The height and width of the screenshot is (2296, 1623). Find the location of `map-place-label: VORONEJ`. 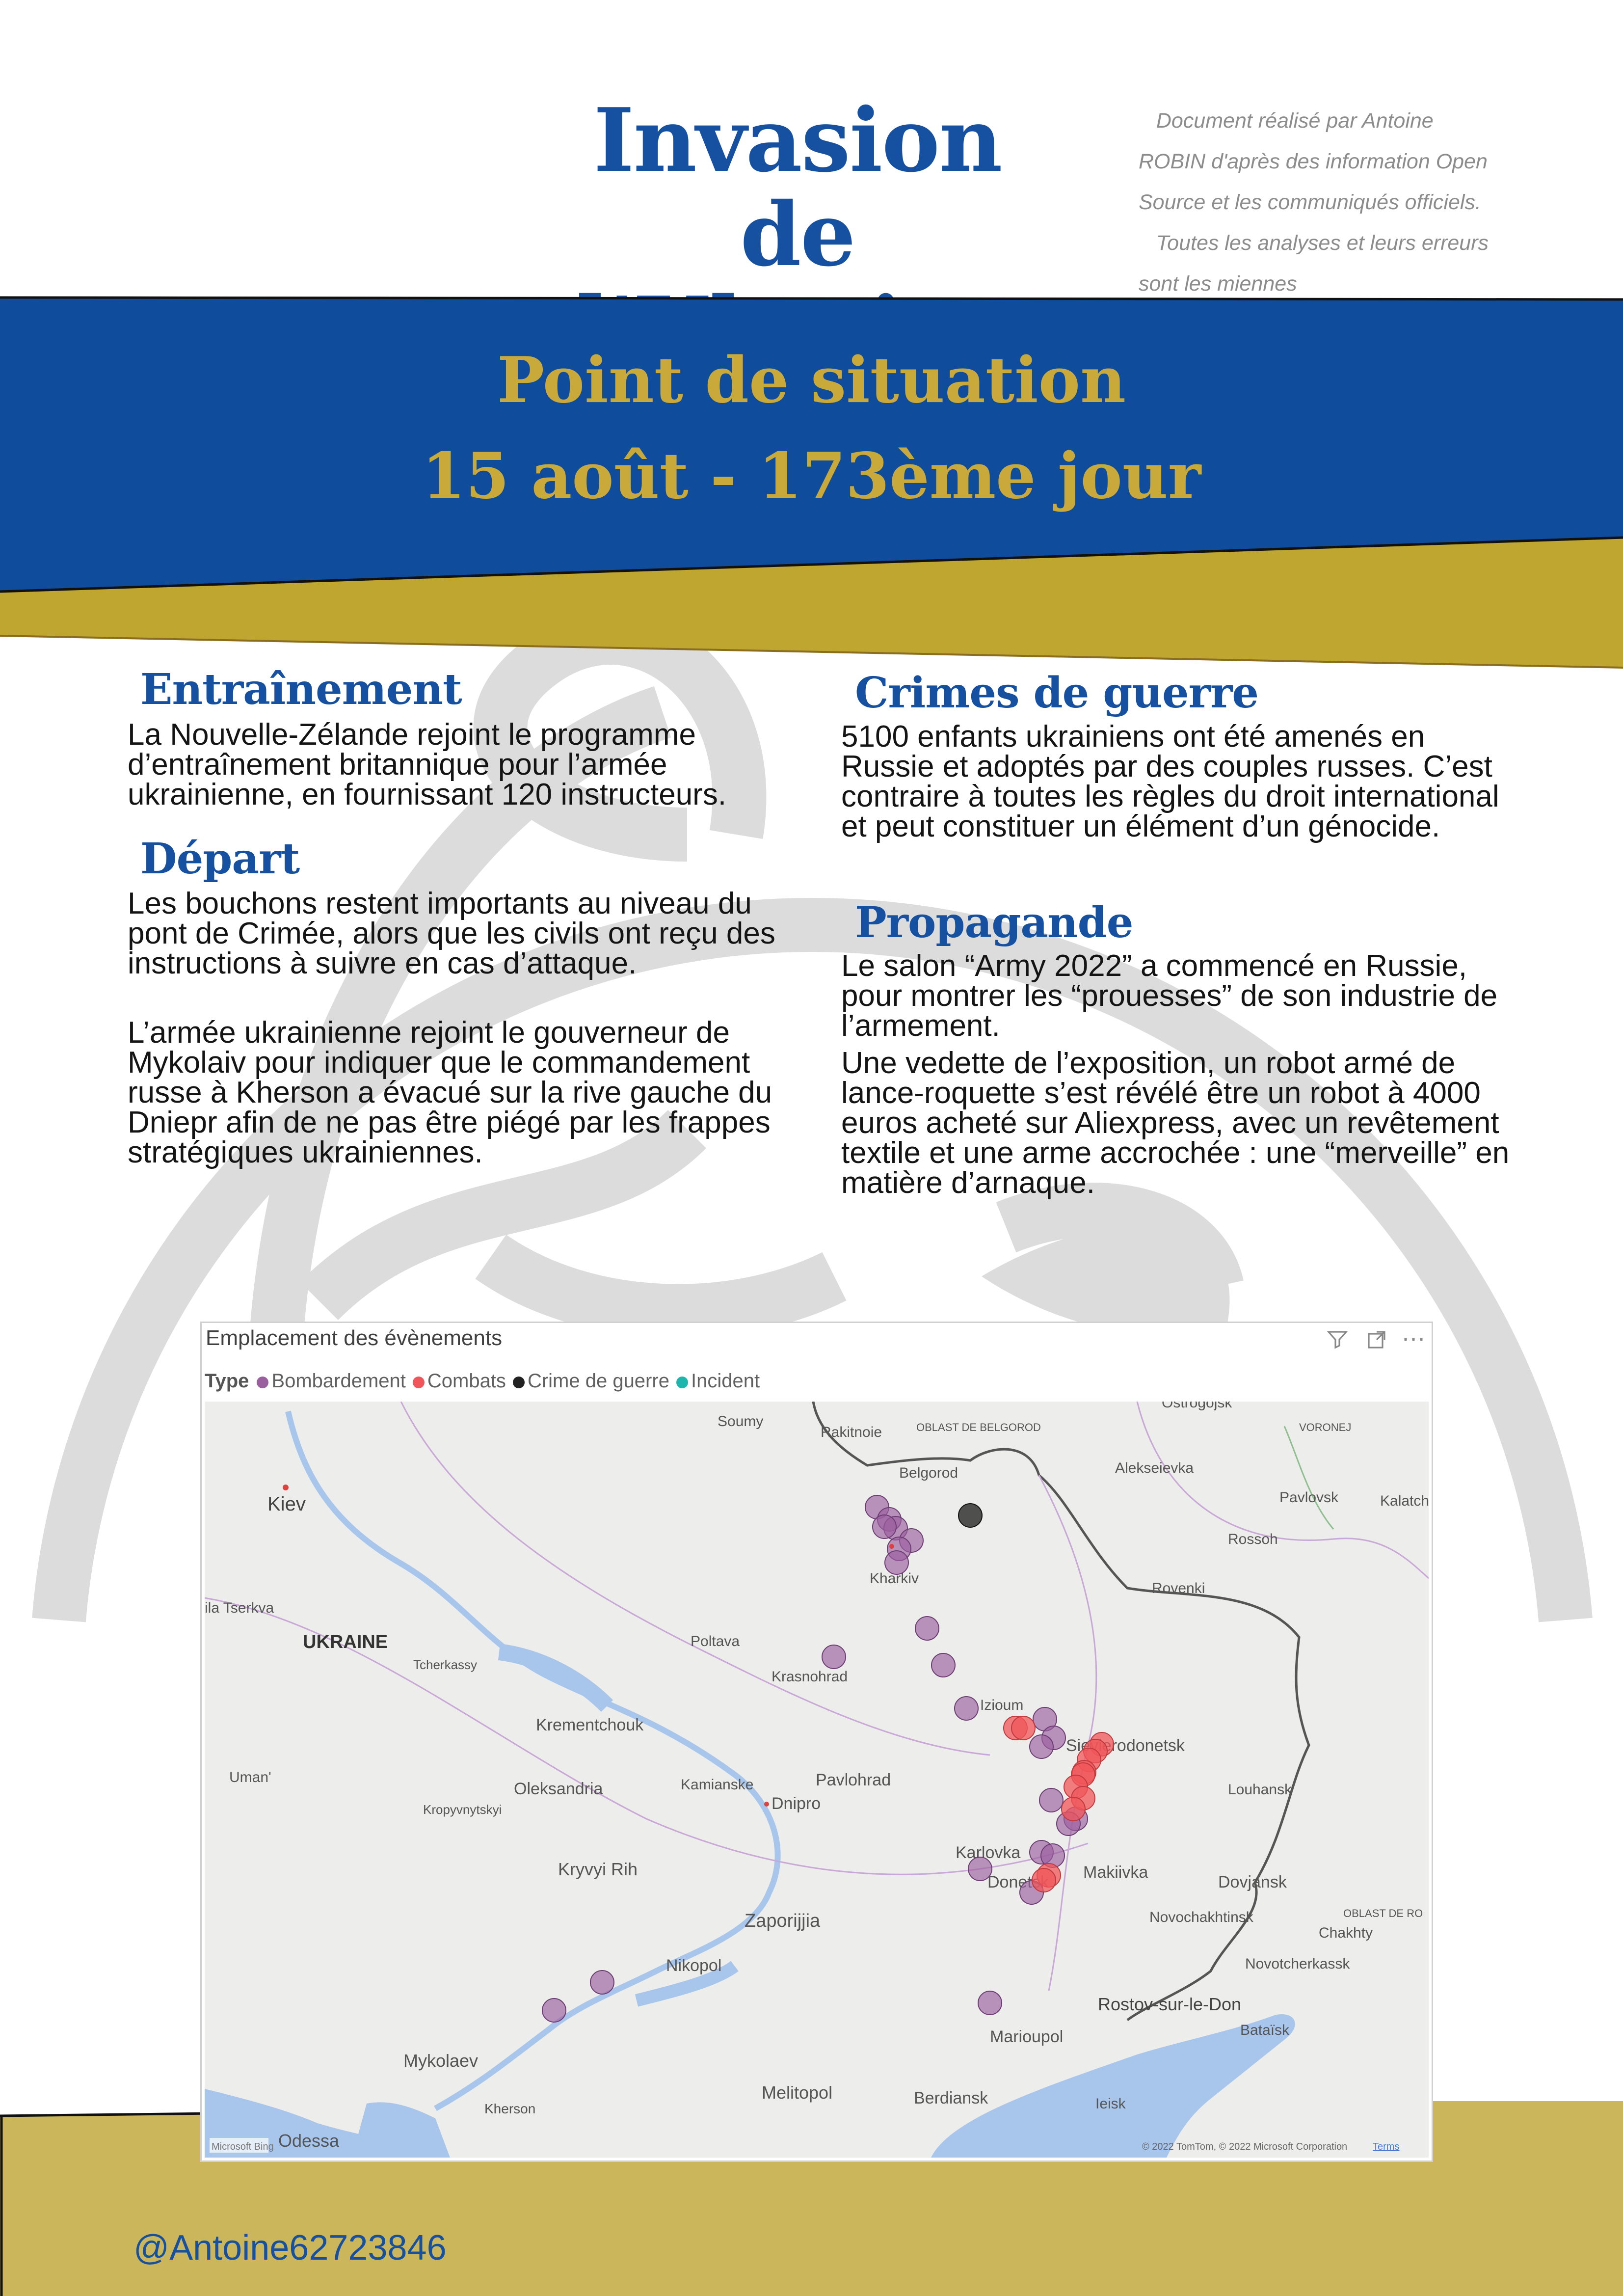

map-place-label: VORONEJ is located at coordinates (1325, 1427).